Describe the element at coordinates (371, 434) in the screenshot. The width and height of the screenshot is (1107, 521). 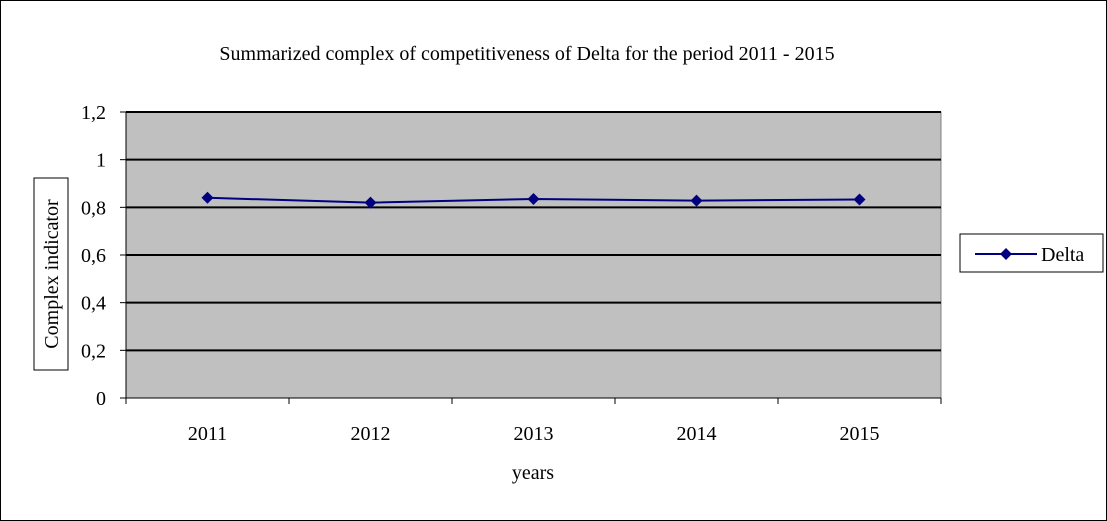
I see `x-tick-label: 2012` at that location.